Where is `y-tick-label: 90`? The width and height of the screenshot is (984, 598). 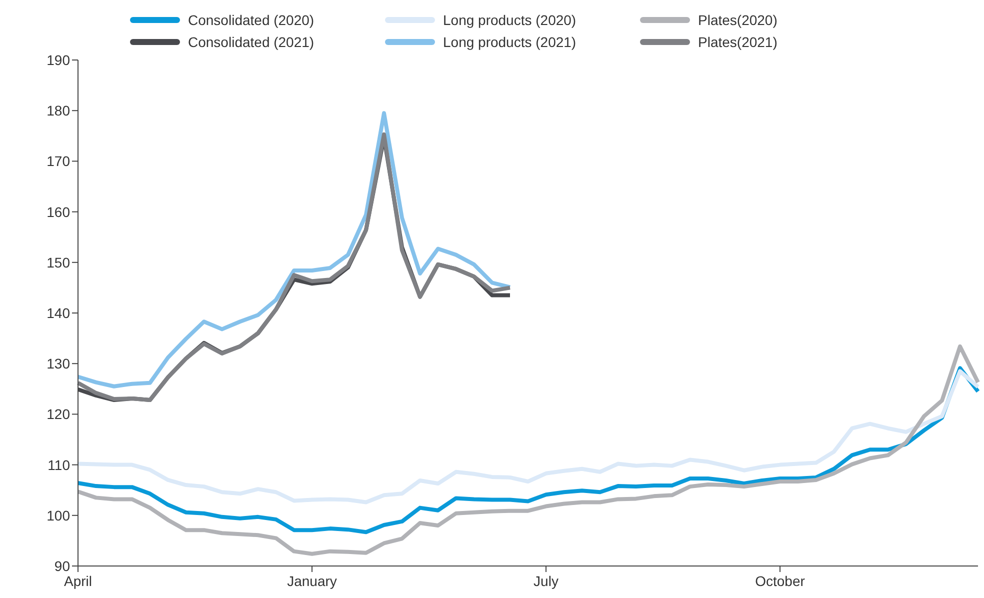 y-tick-label: 90 is located at coordinates (62, 566).